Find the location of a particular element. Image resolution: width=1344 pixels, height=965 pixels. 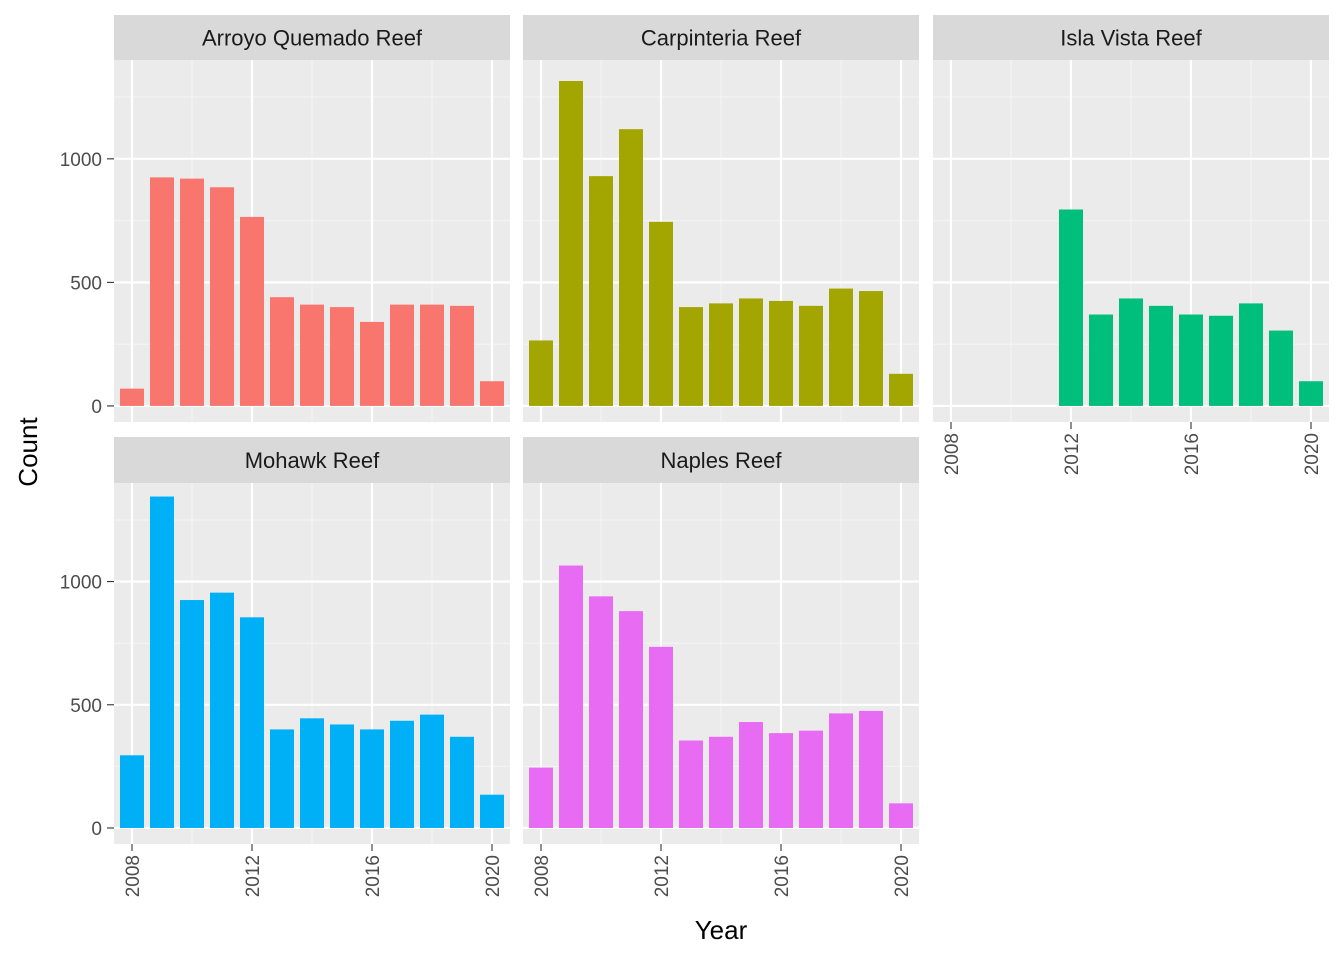

panel-carpinteria-reef-bar-2010 is located at coordinates (601, 291).